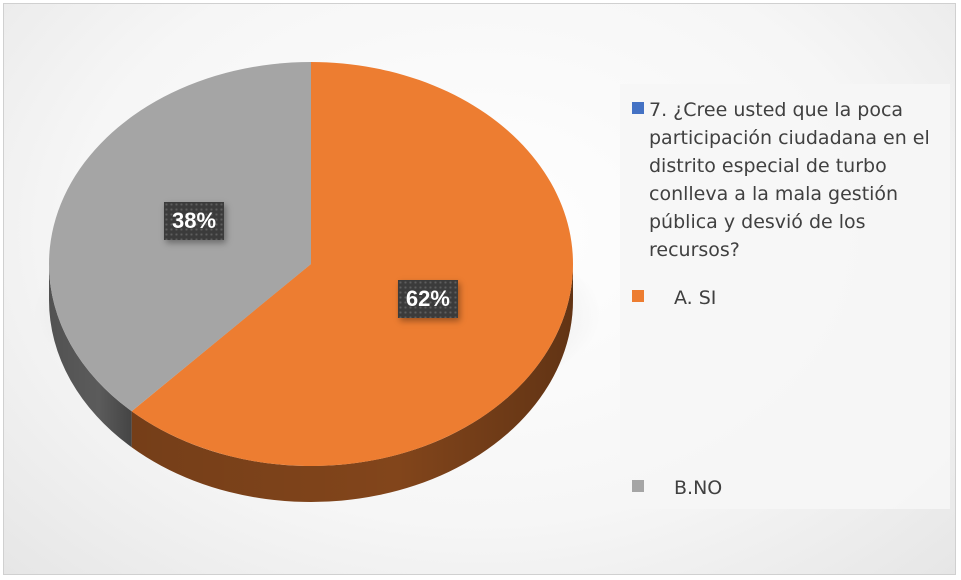 The height and width of the screenshot is (580, 961). I want to click on legend-swatch-no, so click(638, 486).